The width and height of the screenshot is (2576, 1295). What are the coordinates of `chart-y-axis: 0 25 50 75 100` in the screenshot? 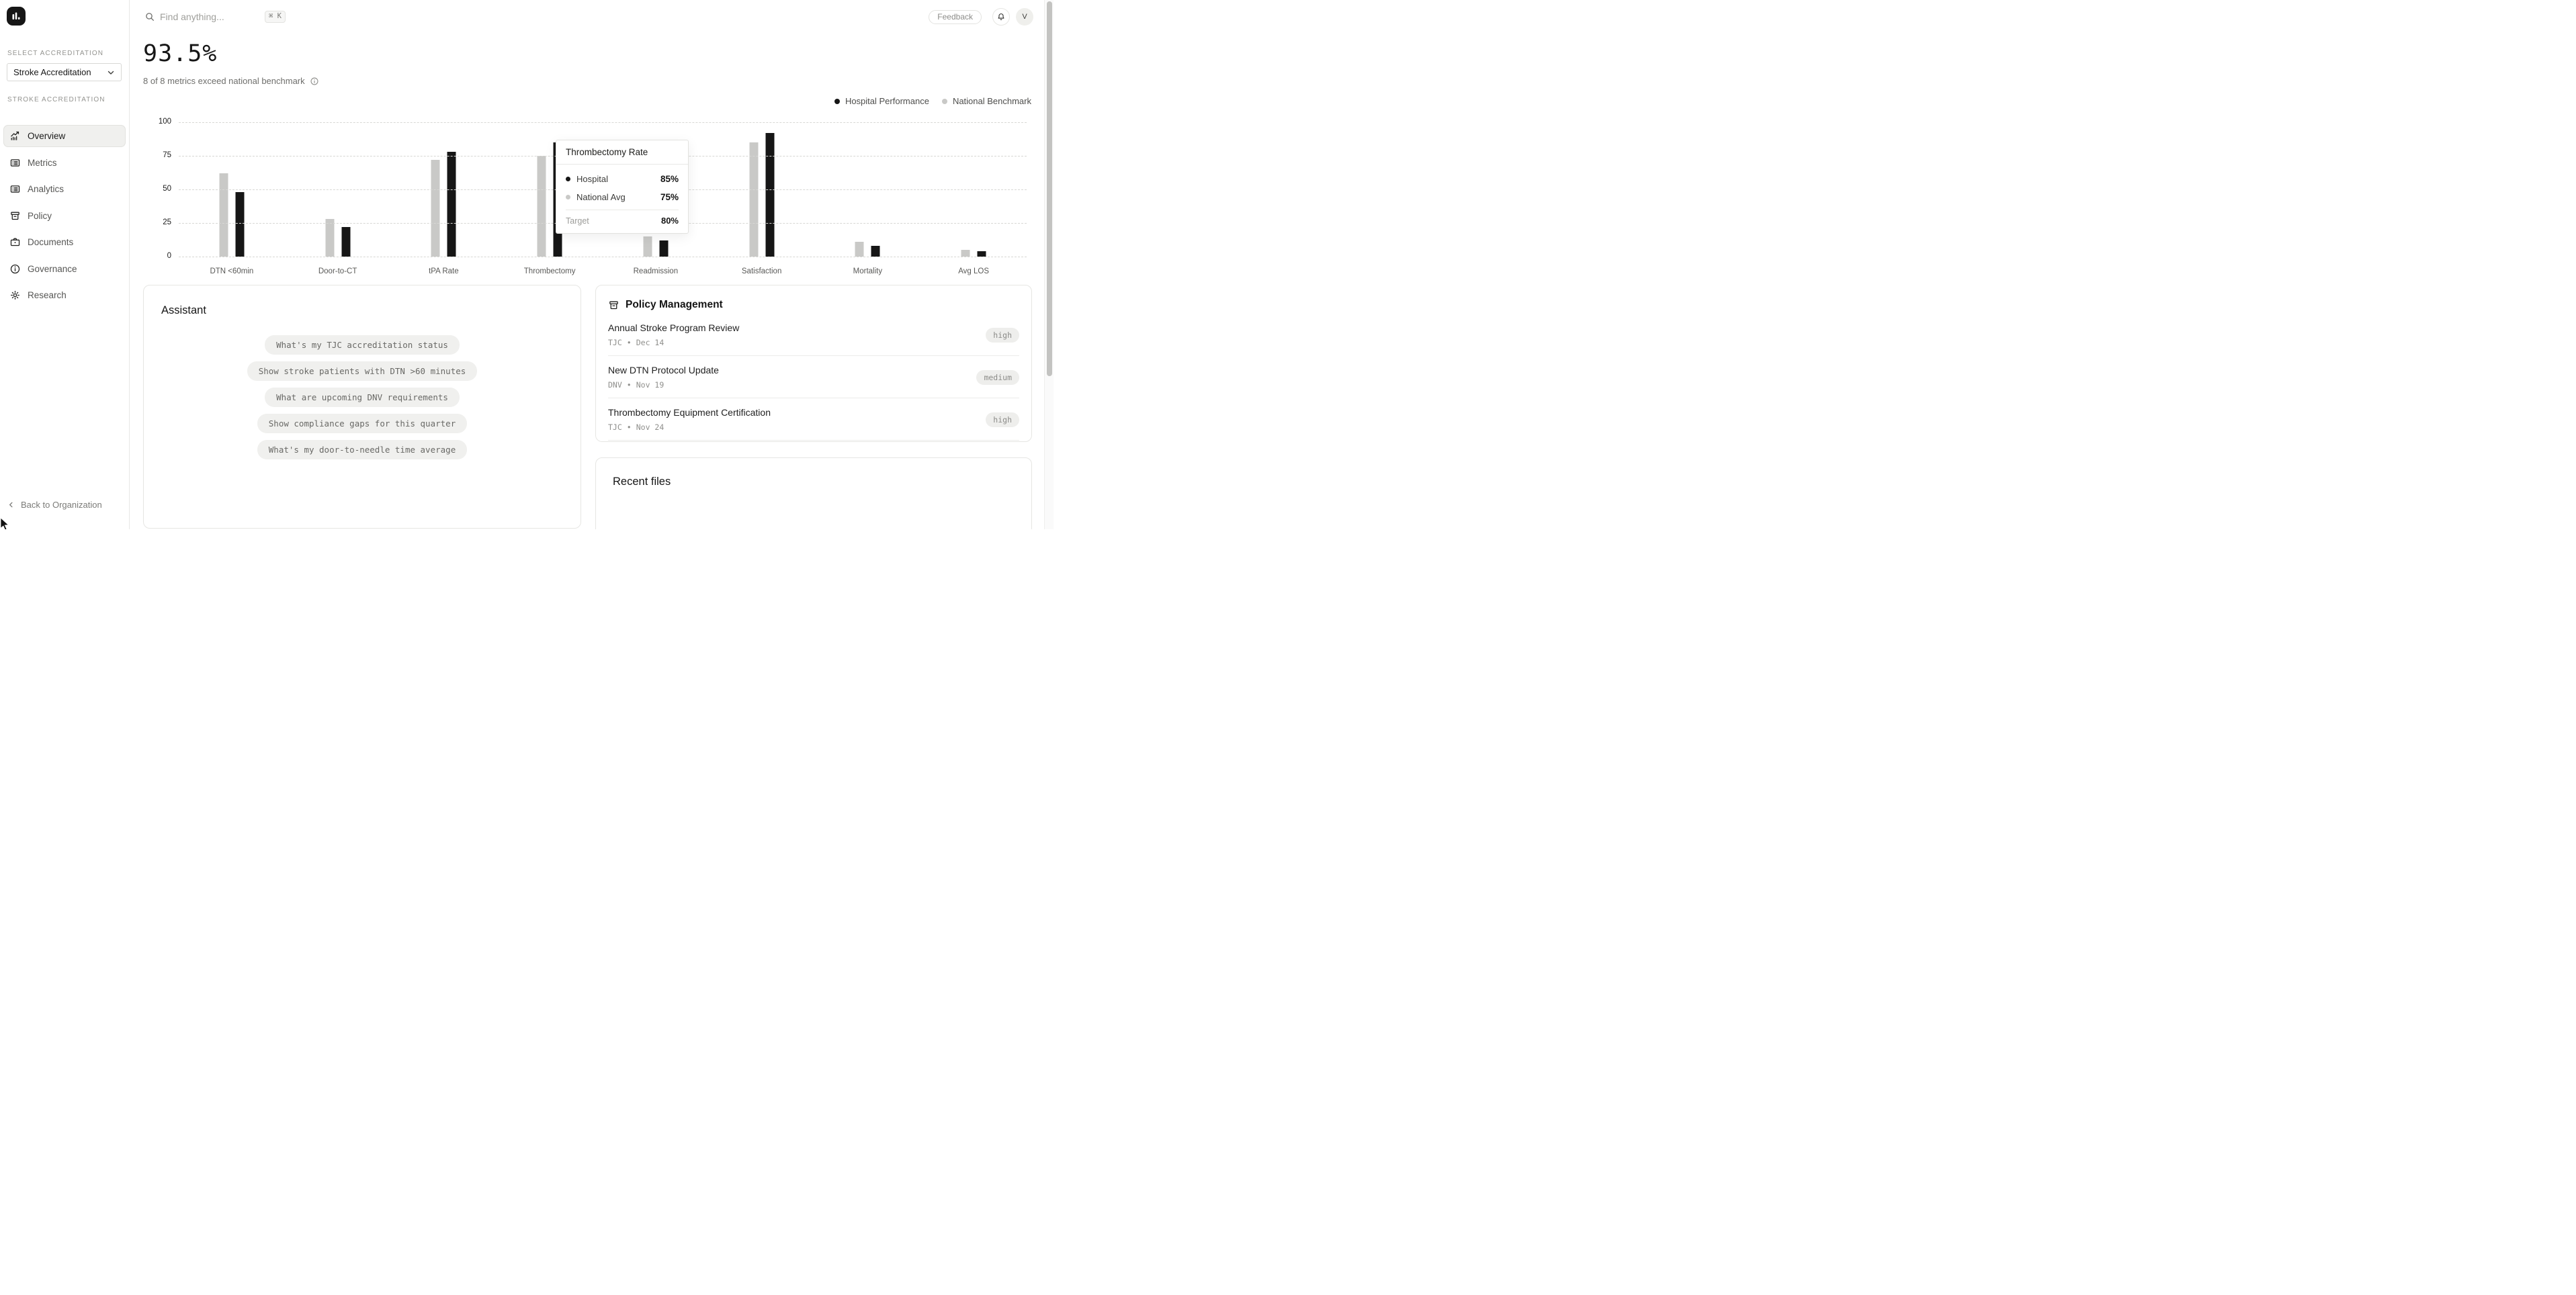 It's located at (157, 189).